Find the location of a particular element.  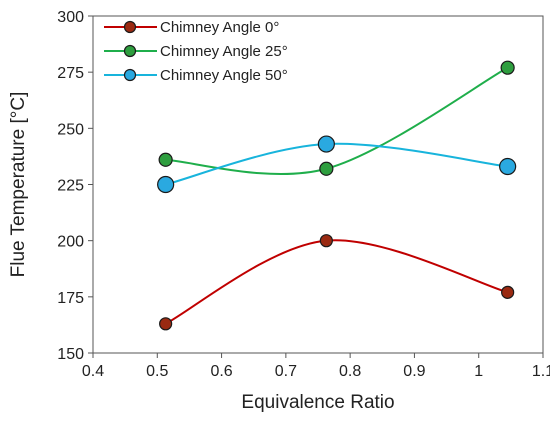

x-tick-label: 0.8 is located at coordinates (350, 371).